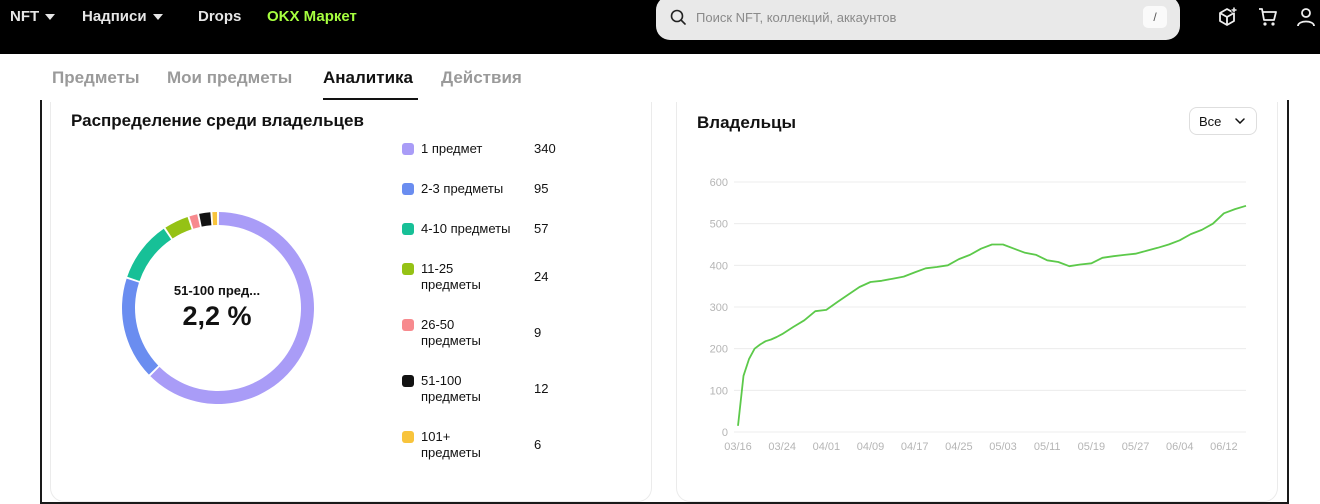 This screenshot has height=504, width=1320. What do you see at coordinates (368, 77) in the screenshot?
I see `tab-analytics: Аналитика` at bounding box center [368, 77].